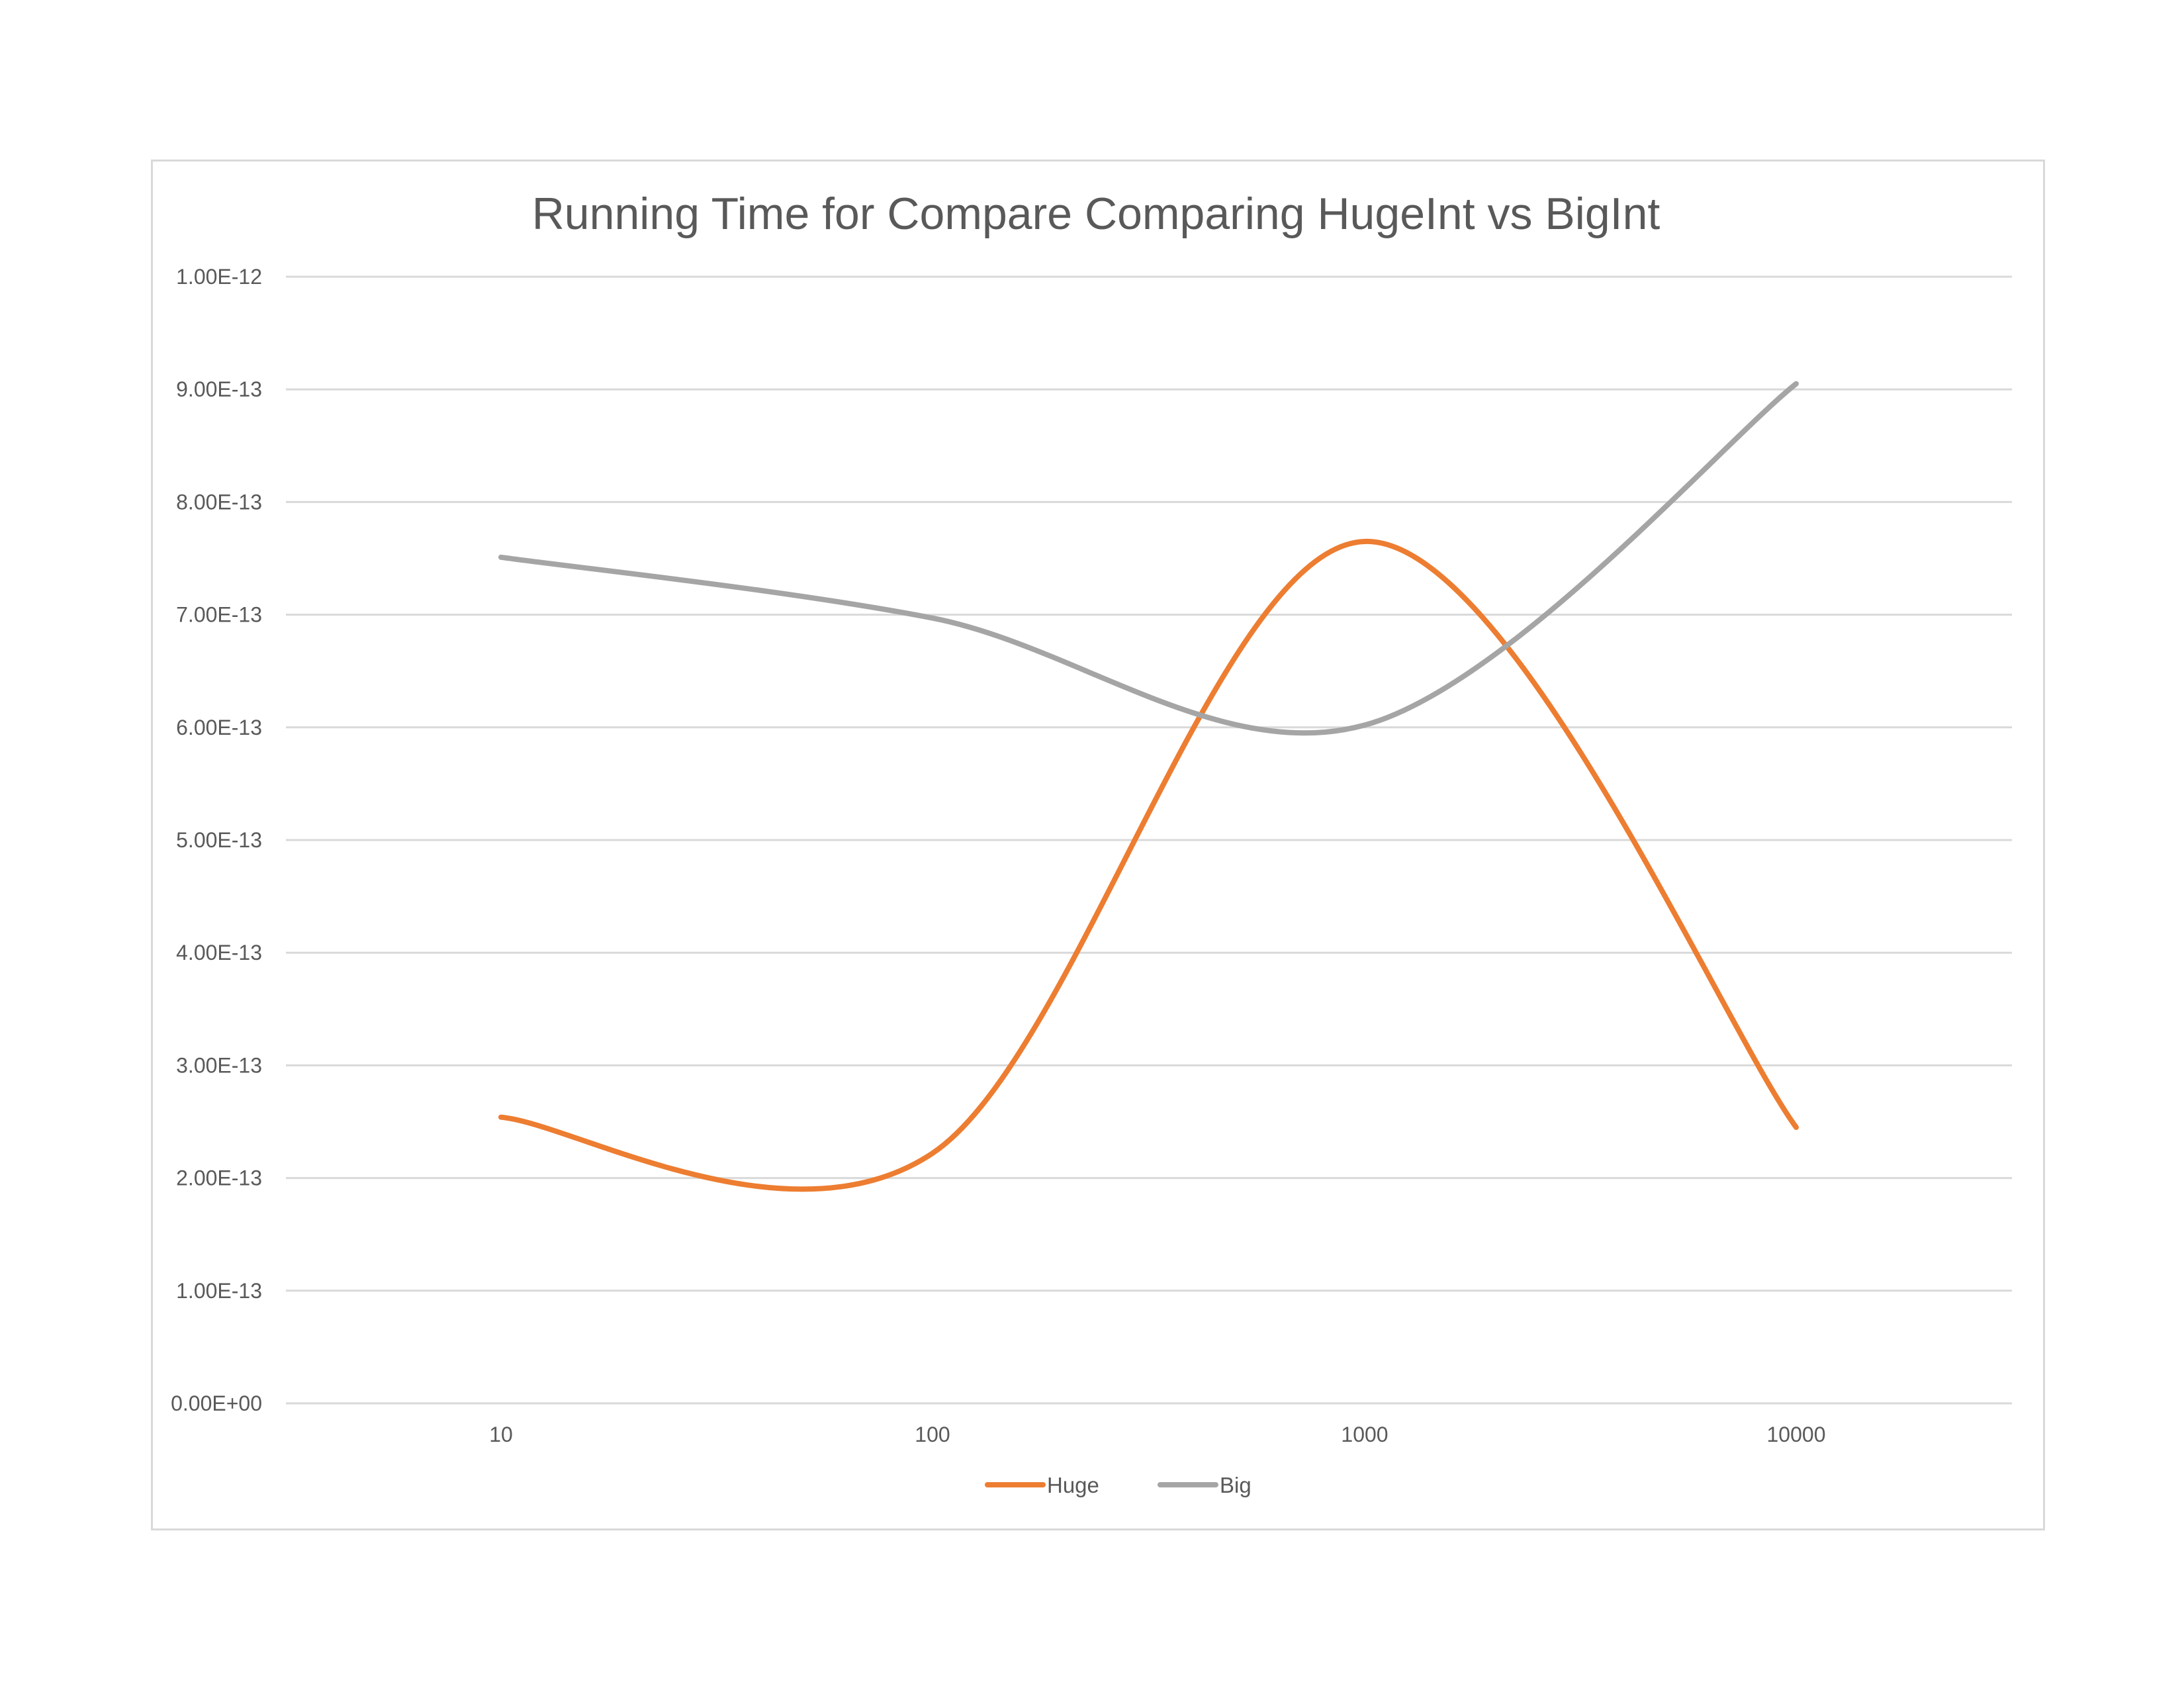 This screenshot has width=2184, height=1688. What do you see at coordinates (219, 615) in the screenshot?
I see `y-tick-label: 7.00E-13` at bounding box center [219, 615].